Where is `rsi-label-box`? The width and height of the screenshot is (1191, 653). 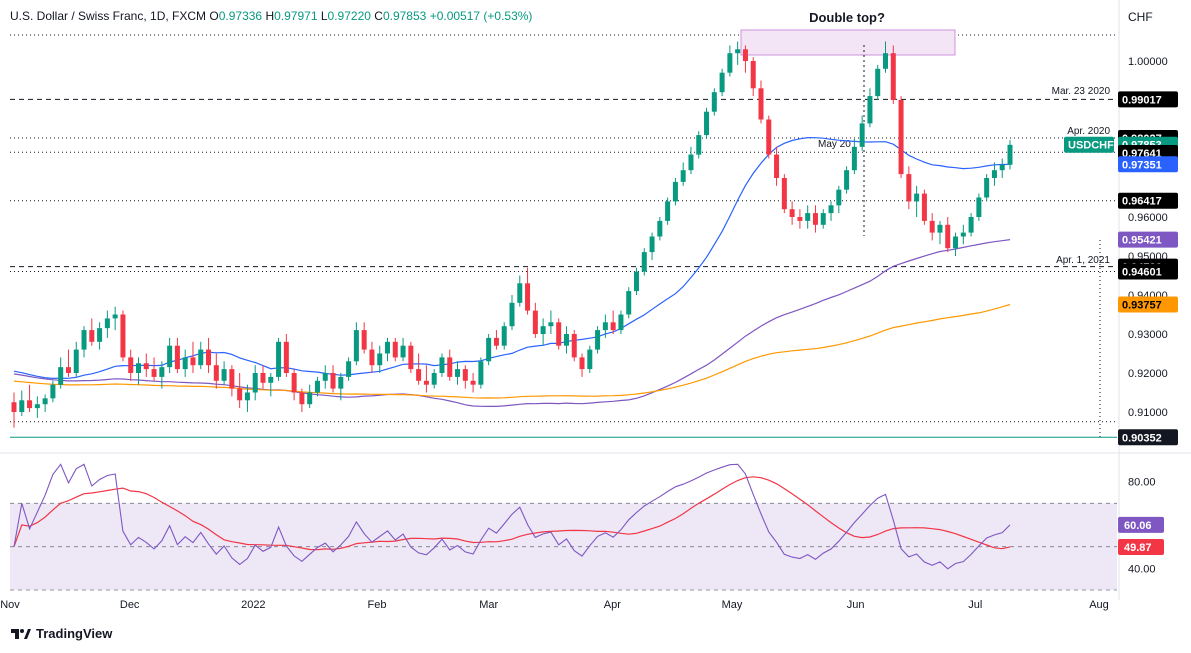
rsi-label-box is located at coordinates (1141, 524).